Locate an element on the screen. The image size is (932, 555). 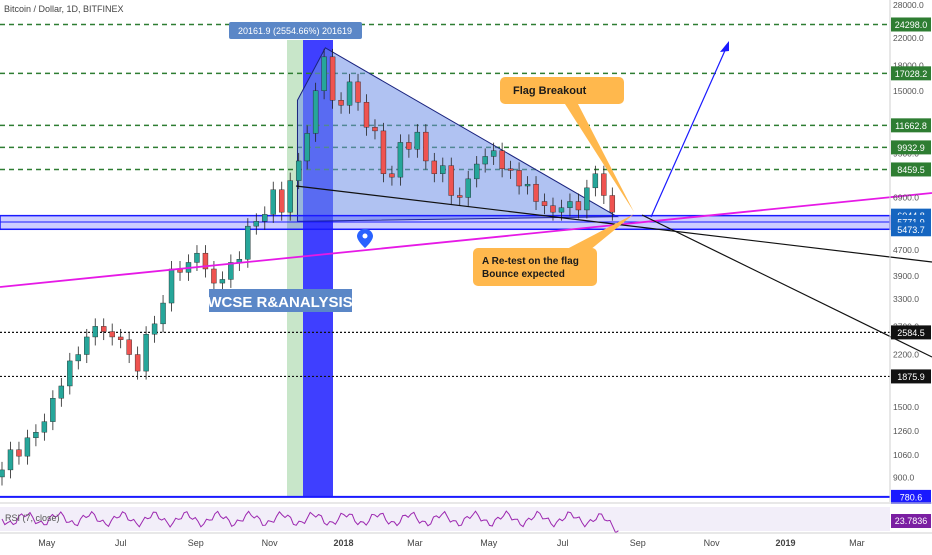
watermark-text: WCSE R&ANALYSIS is located at coordinates (279, 302).